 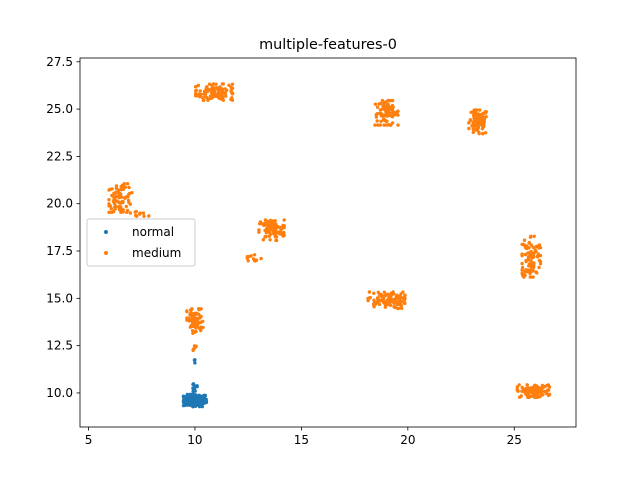 I want to click on y-tick-label: 10.0, so click(x=59, y=393).